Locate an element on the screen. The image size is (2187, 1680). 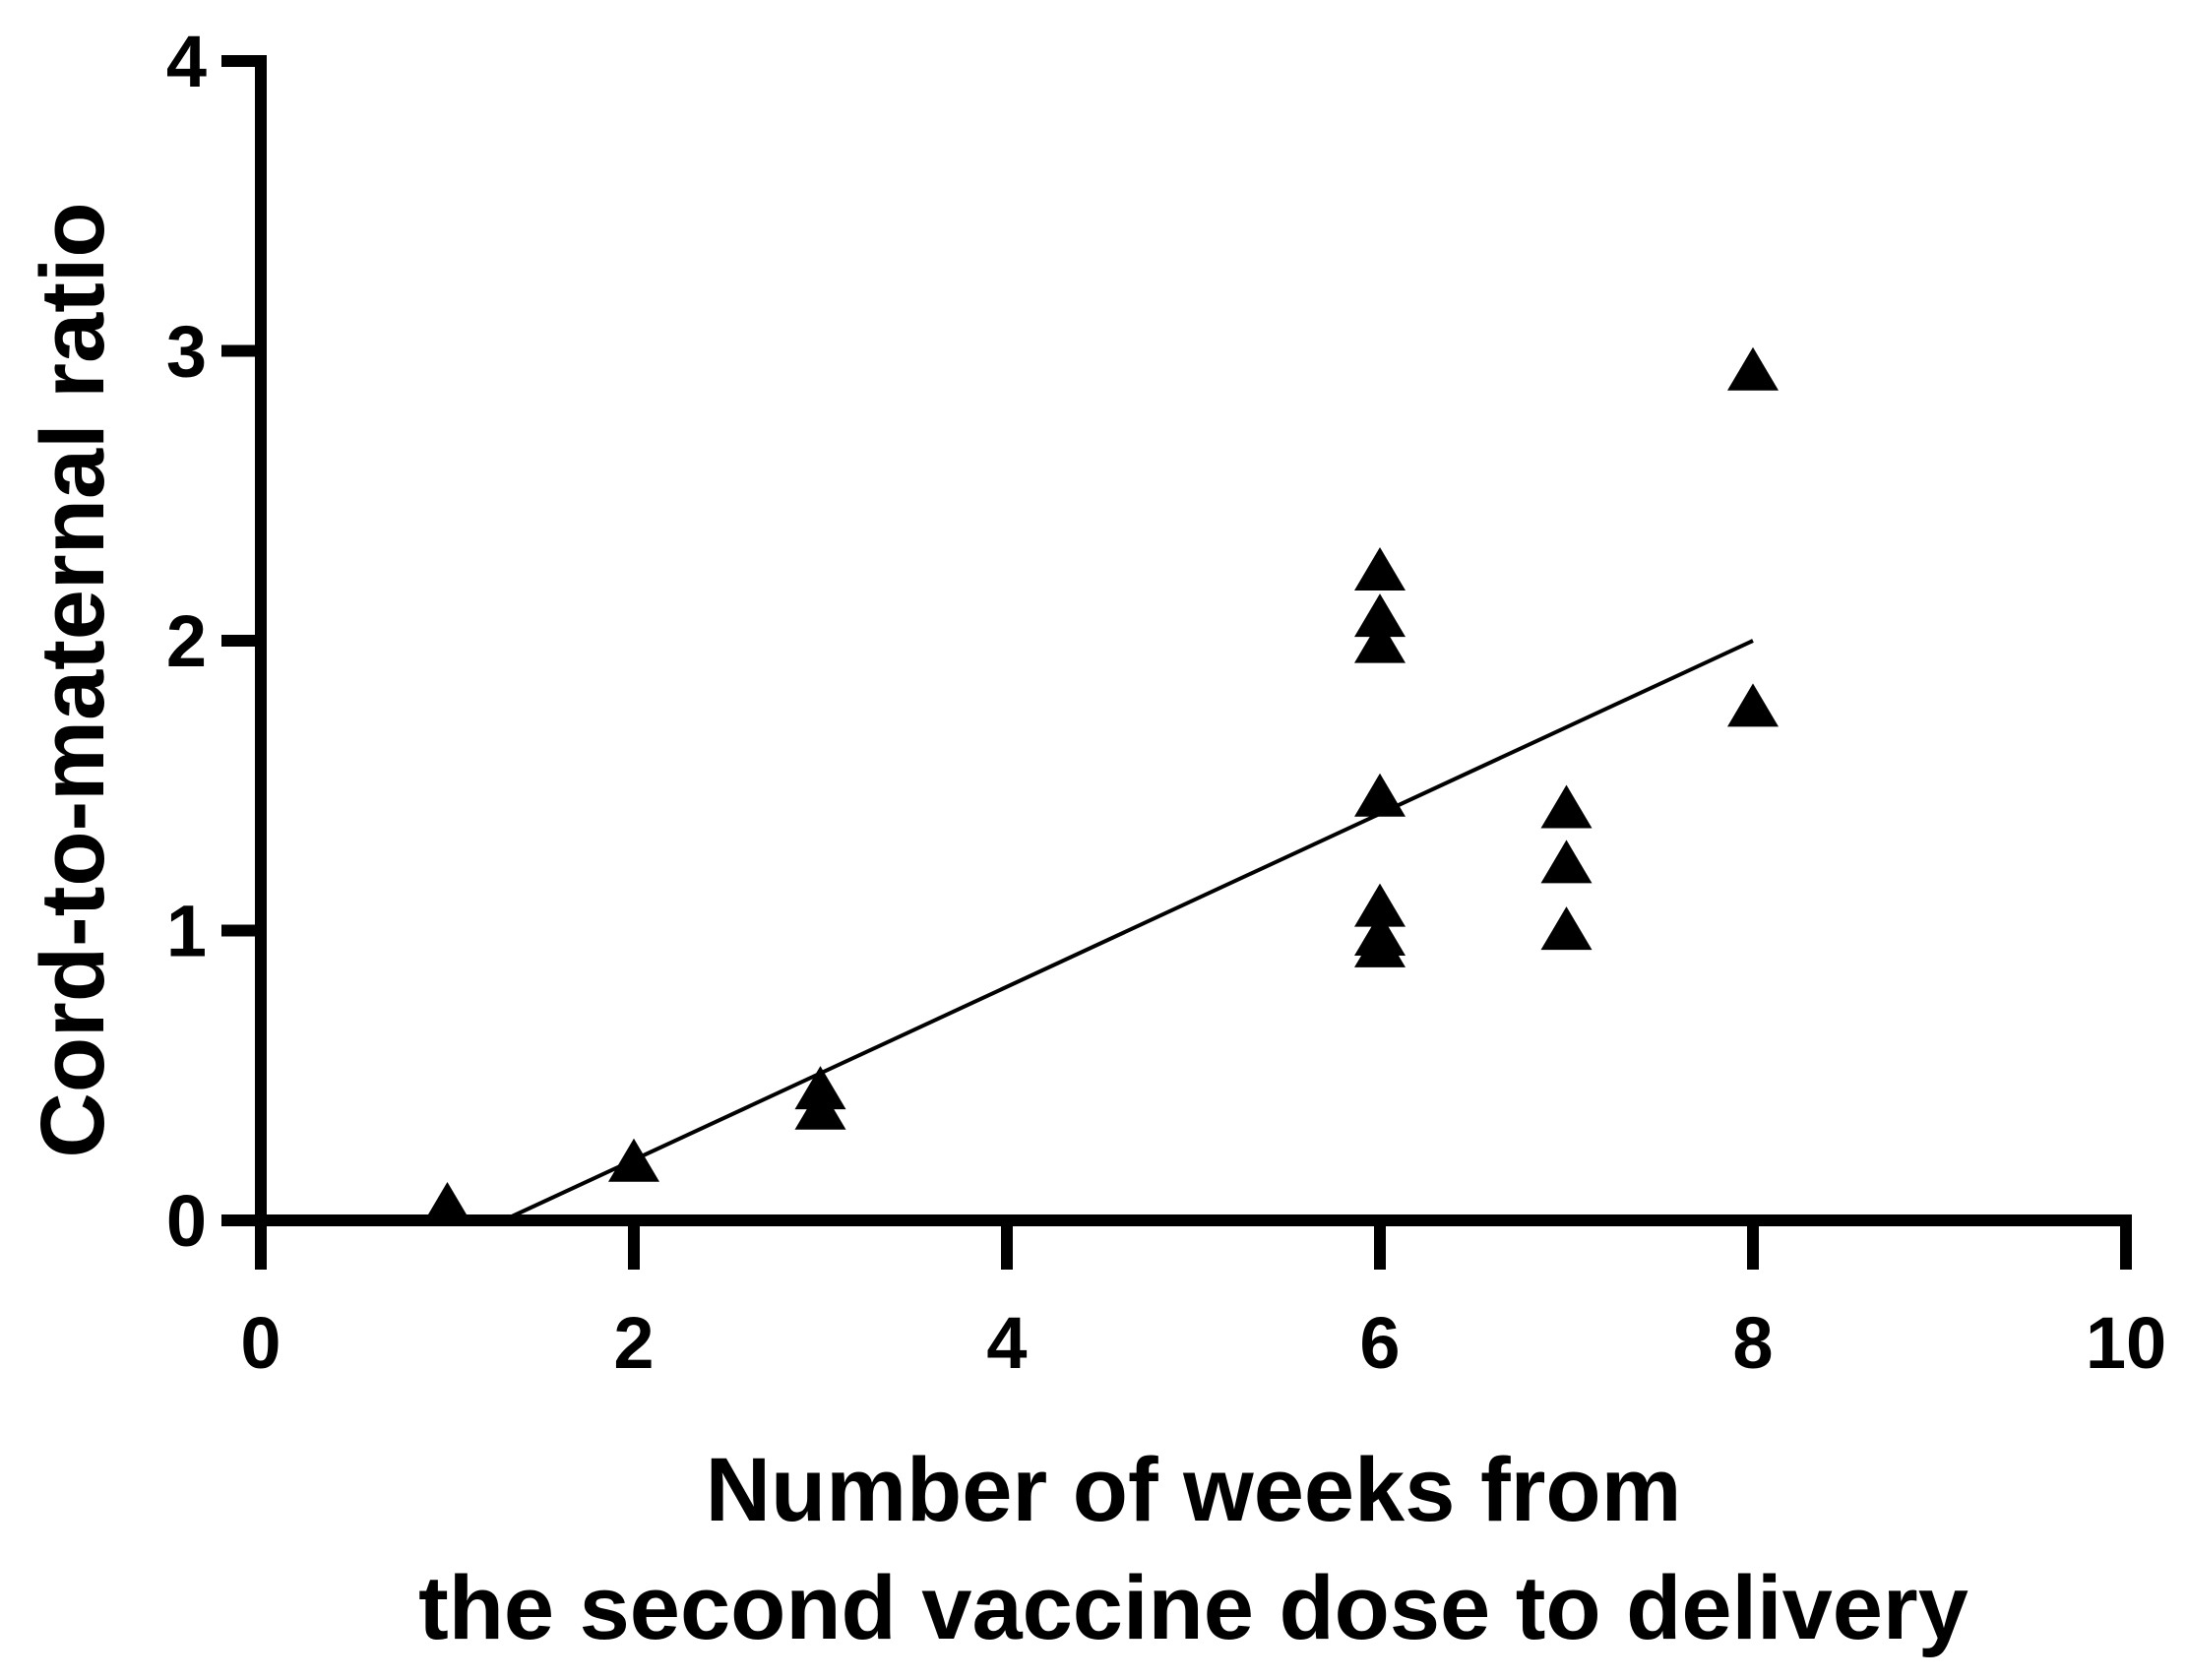
y-tick-label: 2 is located at coordinates (186, 641).